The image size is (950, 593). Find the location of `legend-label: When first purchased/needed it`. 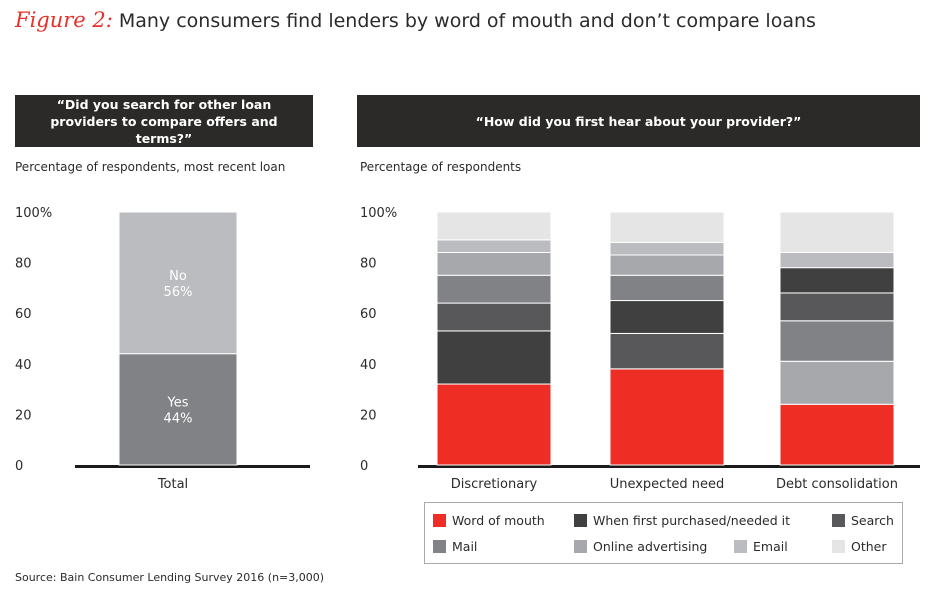

legend-label: When first purchased/needed it is located at coordinates (692, 520).